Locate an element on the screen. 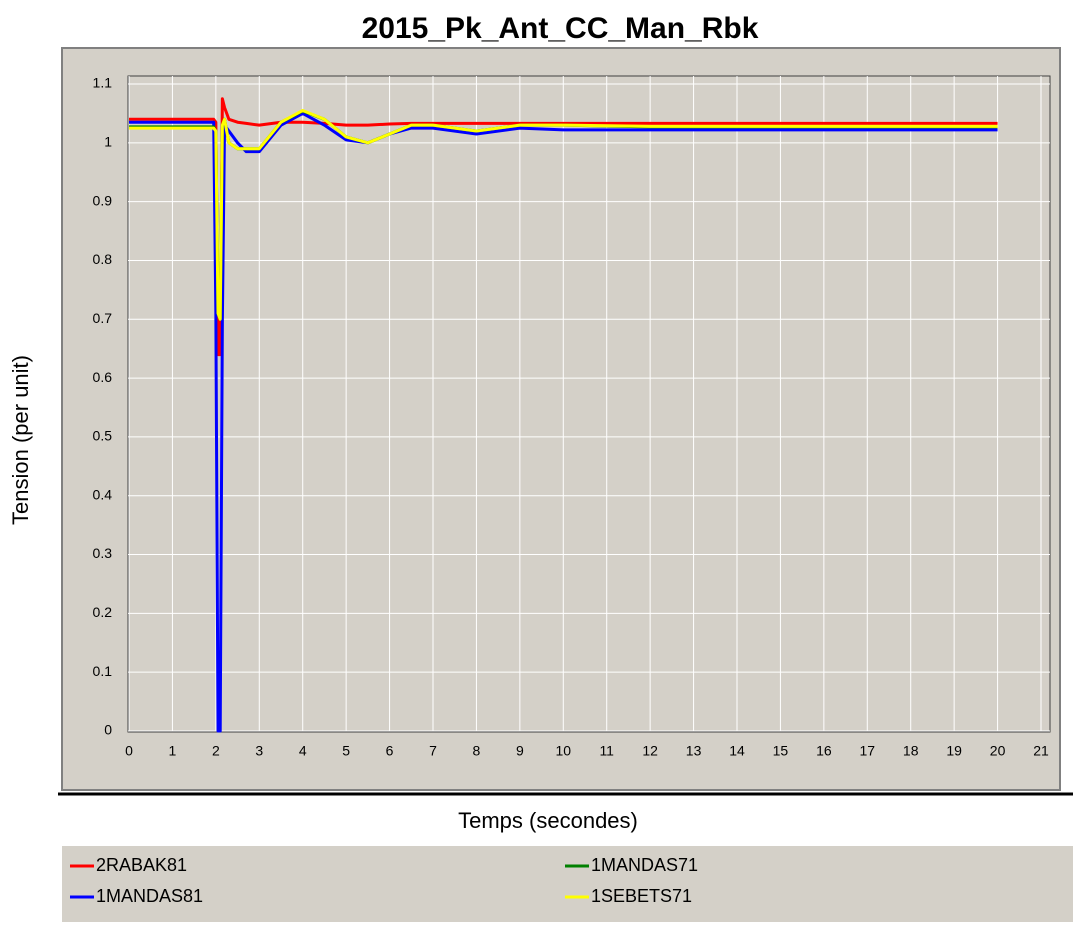  x-tick-label: 11 is located at coordinates (606, 751).